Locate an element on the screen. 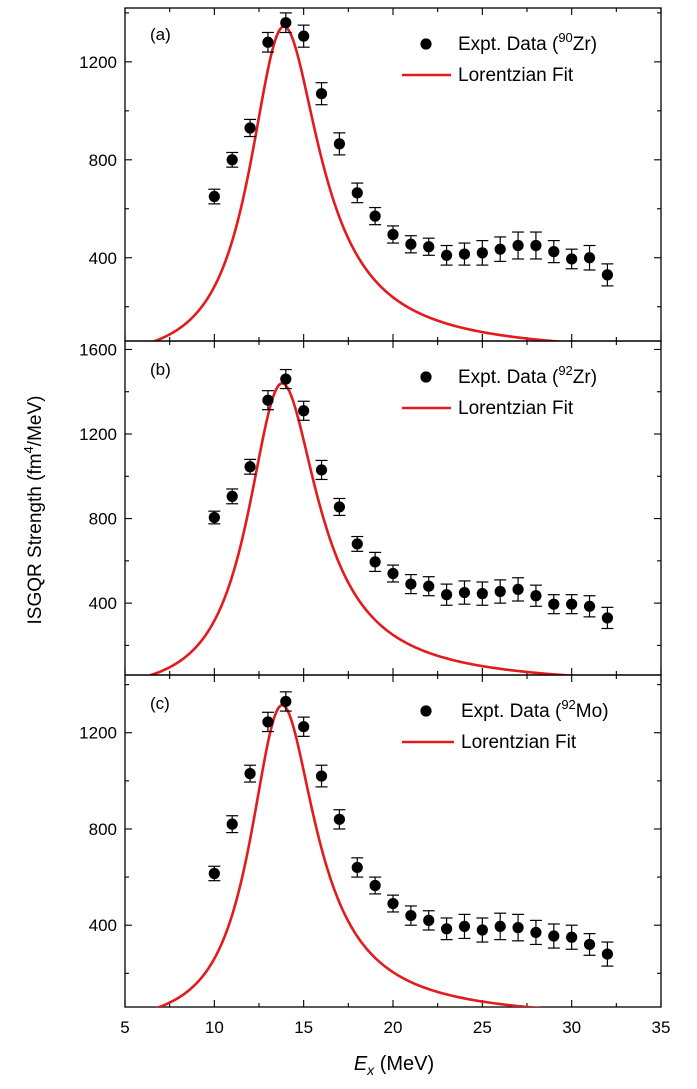 The image size is (697, 1089). legend: Expt. Data (92Mo) Lorentzian Fit is located at coordinates (505, 725).